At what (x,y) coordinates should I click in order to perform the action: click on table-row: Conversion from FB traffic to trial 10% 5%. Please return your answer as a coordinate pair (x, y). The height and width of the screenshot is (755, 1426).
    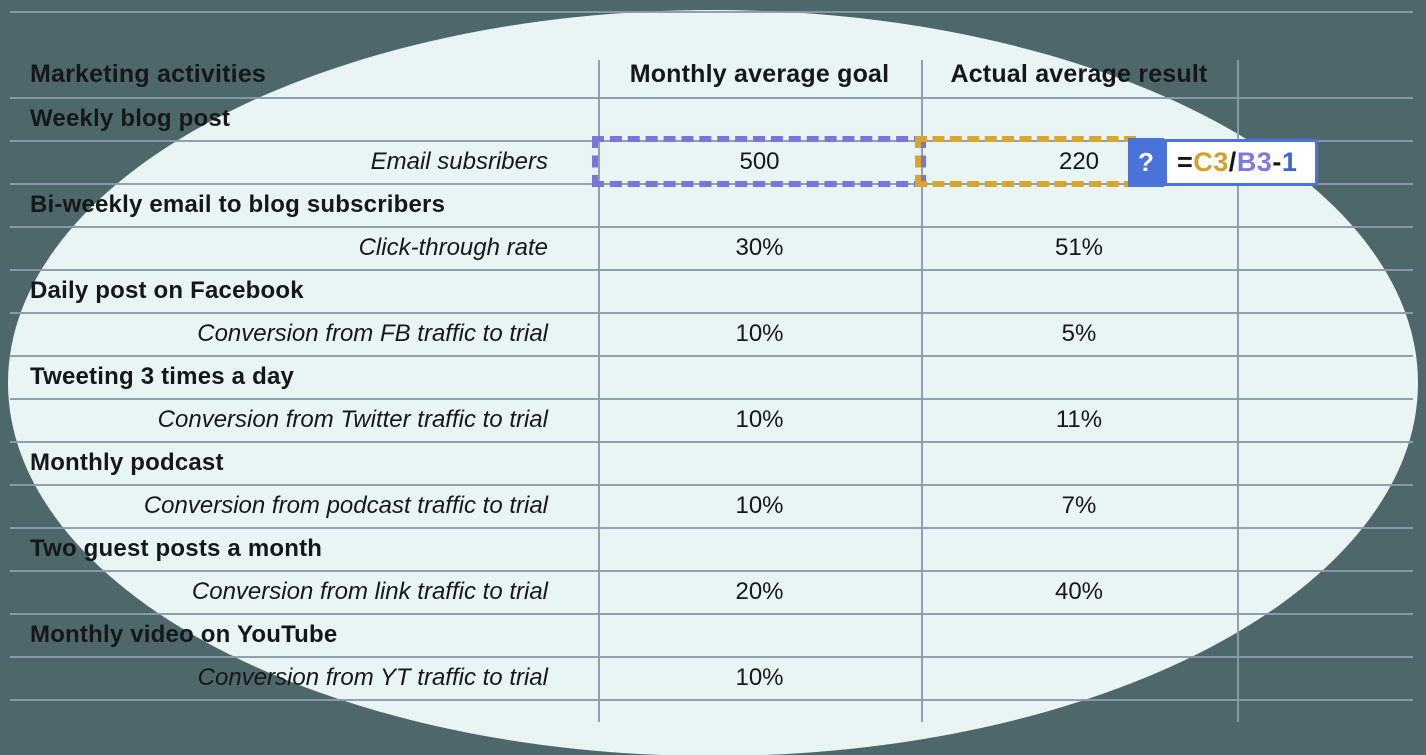
    Looking at the image, I should click on (713, 333).